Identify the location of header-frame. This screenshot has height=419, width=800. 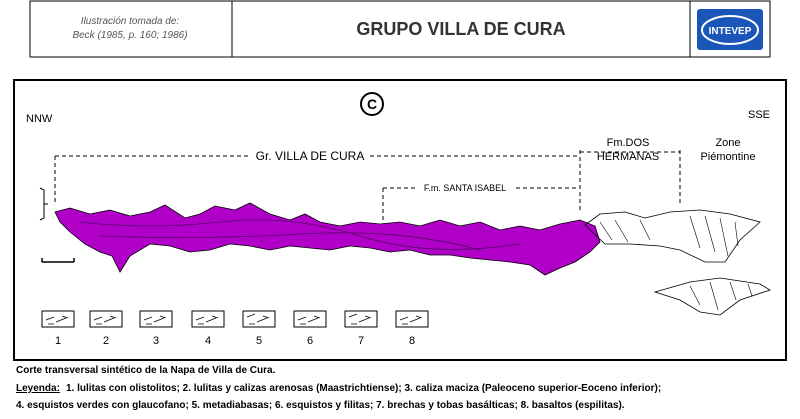
(400, 29).